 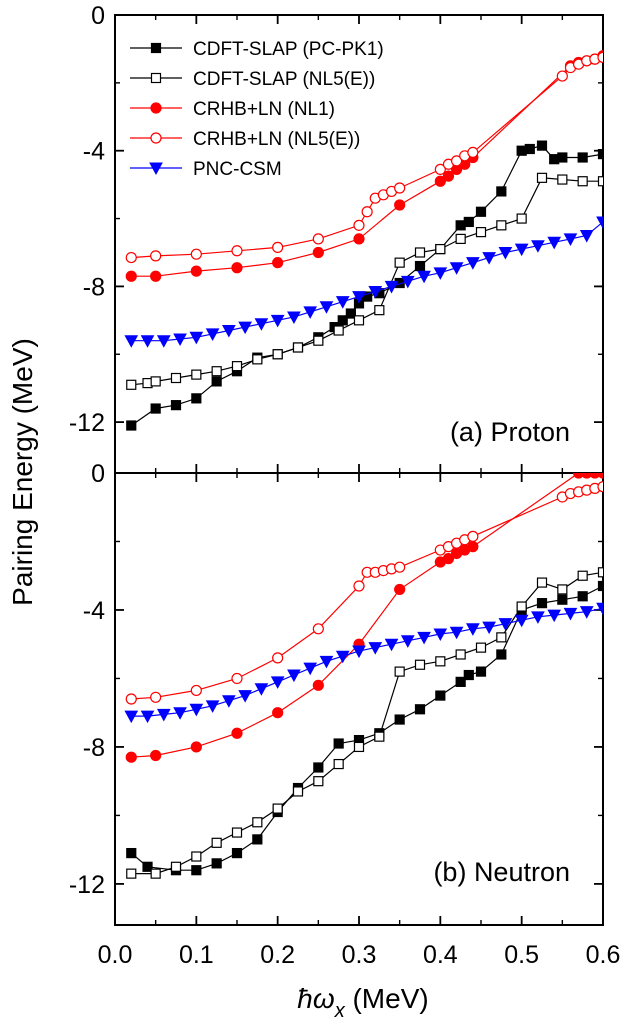 What do you see at coordinates (315, 998) in the screenshot?
I see `x-axis-title-symbol: ħω` at bounding box center [315, 998].